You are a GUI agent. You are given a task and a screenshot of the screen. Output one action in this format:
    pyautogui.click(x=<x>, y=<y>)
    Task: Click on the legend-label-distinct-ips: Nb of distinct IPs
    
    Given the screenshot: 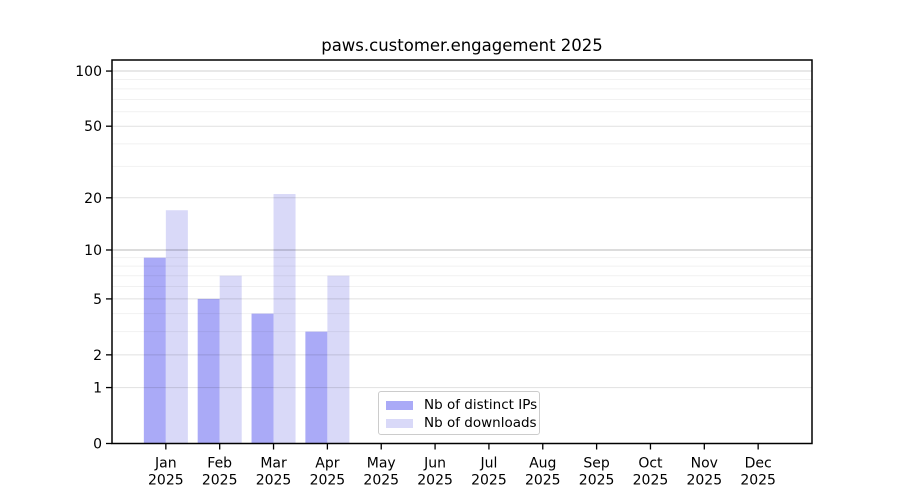 What is the action you would take?
    pyautogui.click(x=481, y=405)
    